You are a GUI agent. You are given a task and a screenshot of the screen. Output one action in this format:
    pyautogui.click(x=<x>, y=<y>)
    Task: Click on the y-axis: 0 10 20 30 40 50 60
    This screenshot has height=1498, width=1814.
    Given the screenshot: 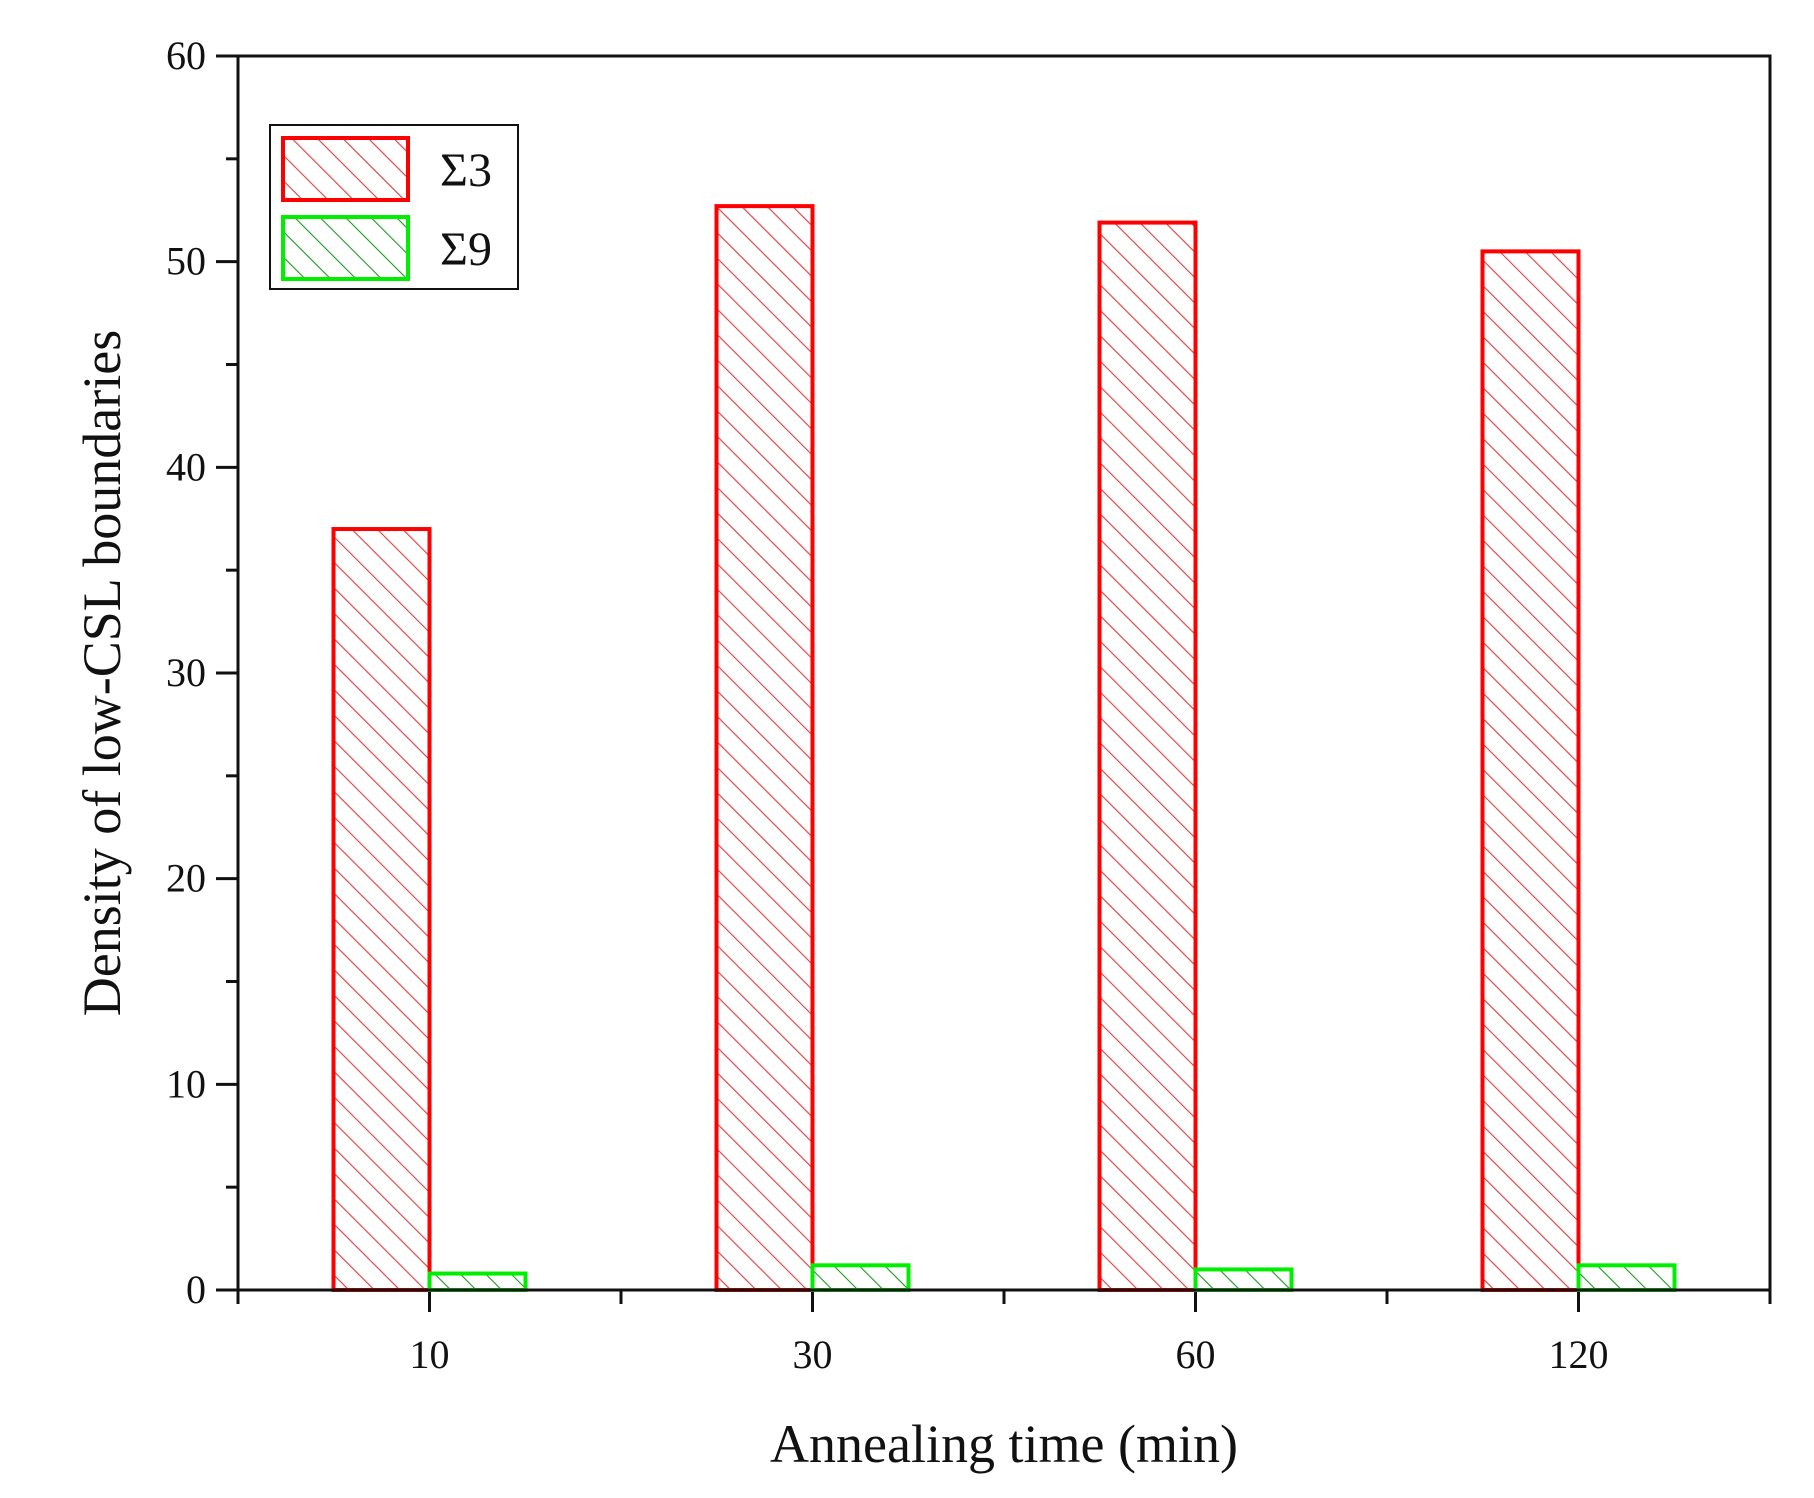 What is the action you would take?
    pyautogui.click(x=202, y=672)
    